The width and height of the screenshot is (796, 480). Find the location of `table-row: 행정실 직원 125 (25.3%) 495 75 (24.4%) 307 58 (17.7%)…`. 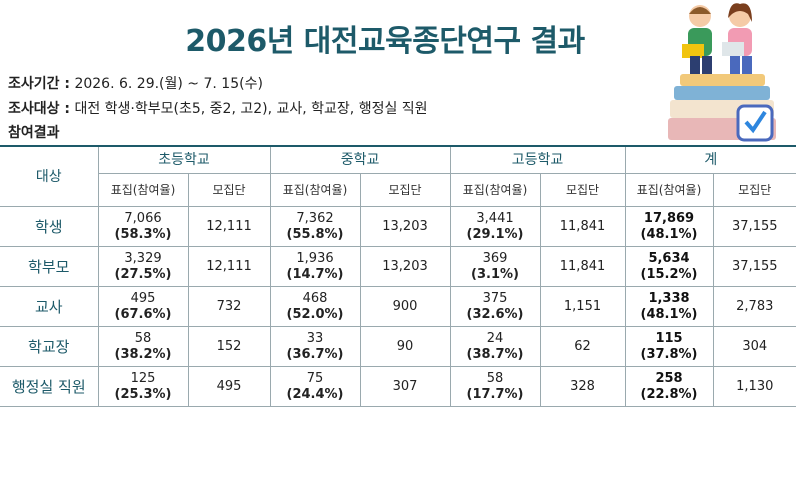

table-row: 행정실 직원 125 (25.3%) 495 75 (24.4%) 307 58 (17.7%)… is located at coordinates (398, 386).